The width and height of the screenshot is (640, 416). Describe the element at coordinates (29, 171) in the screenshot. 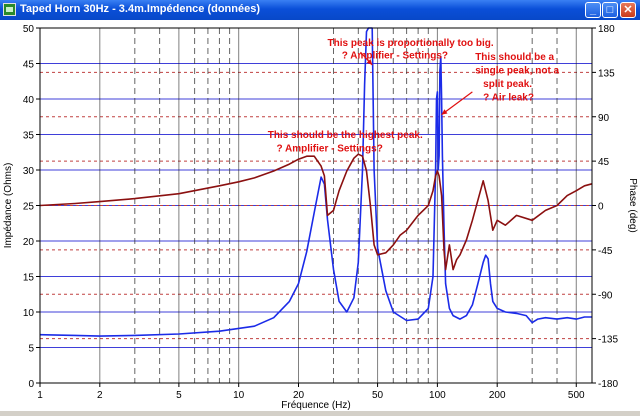

I see `y-tick-label: 30` at that location.